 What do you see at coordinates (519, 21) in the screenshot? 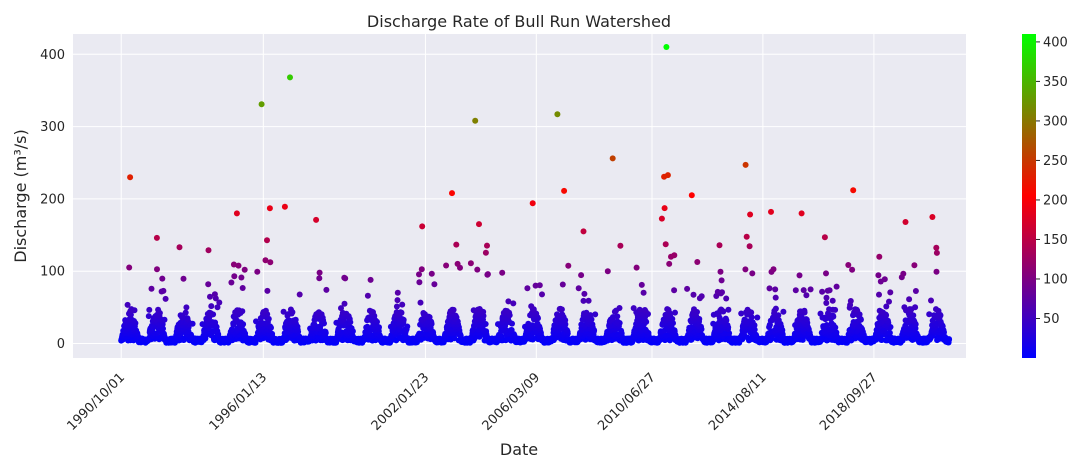
I see `chart-title: Discharge Rate of Bull Run Watershed` at bounding box center [519, 21].